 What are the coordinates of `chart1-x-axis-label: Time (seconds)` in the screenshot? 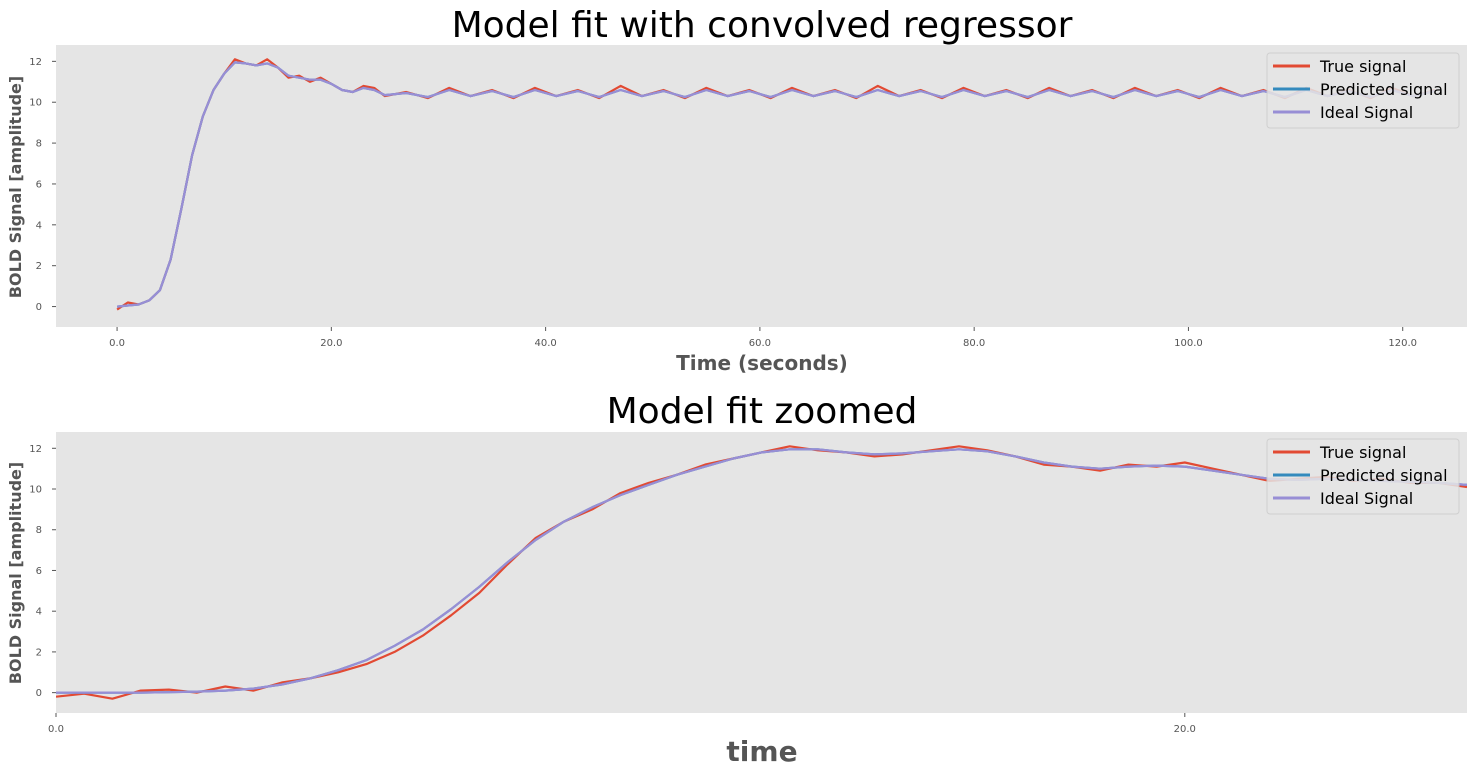 It's located at (762, 363).